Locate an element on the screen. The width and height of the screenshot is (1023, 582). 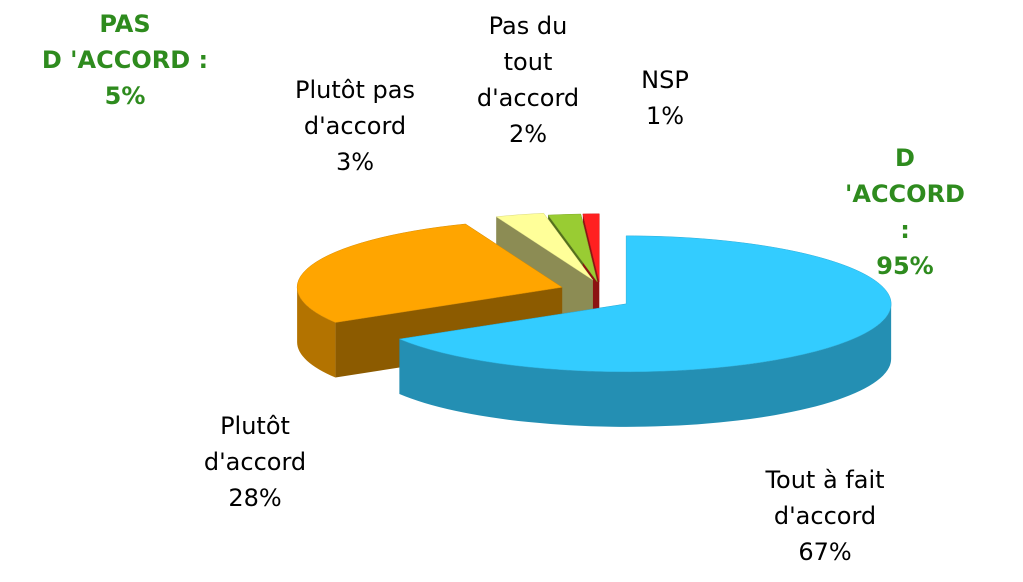
category-label: NSP is located at coordinates (665, 80).